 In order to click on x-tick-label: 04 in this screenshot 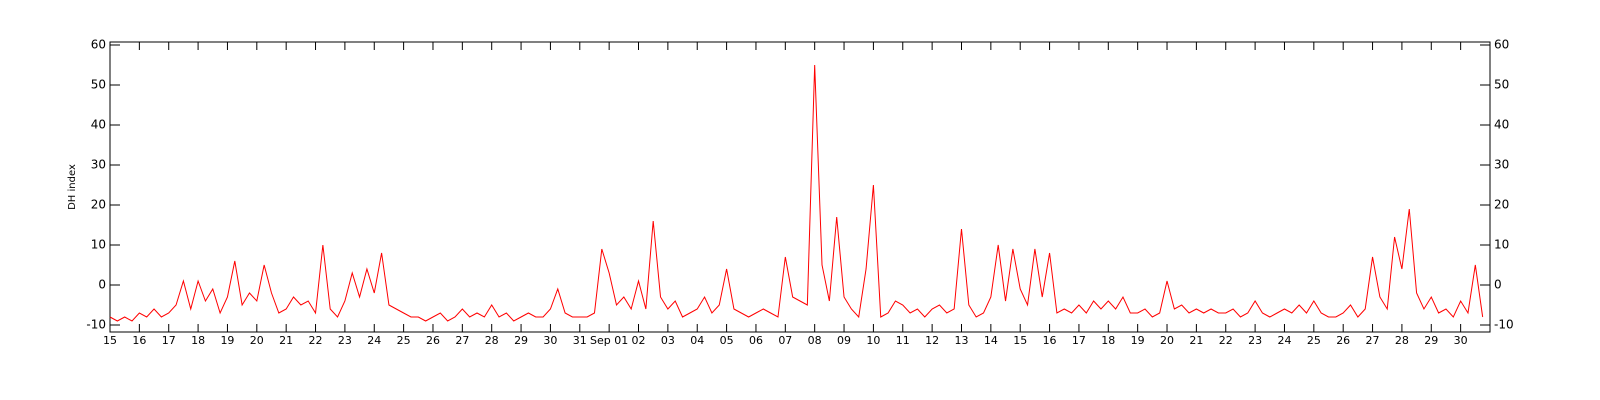, I will do `click(697, 340)`.